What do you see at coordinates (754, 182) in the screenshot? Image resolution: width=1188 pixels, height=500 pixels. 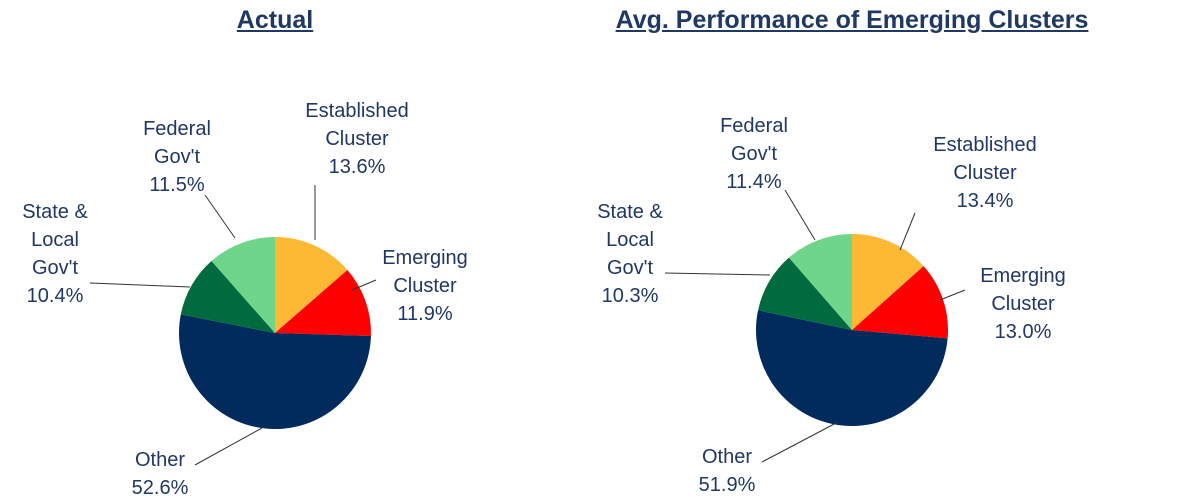 I see `slice-value: 11.4%` at bounding box center [754, 182].